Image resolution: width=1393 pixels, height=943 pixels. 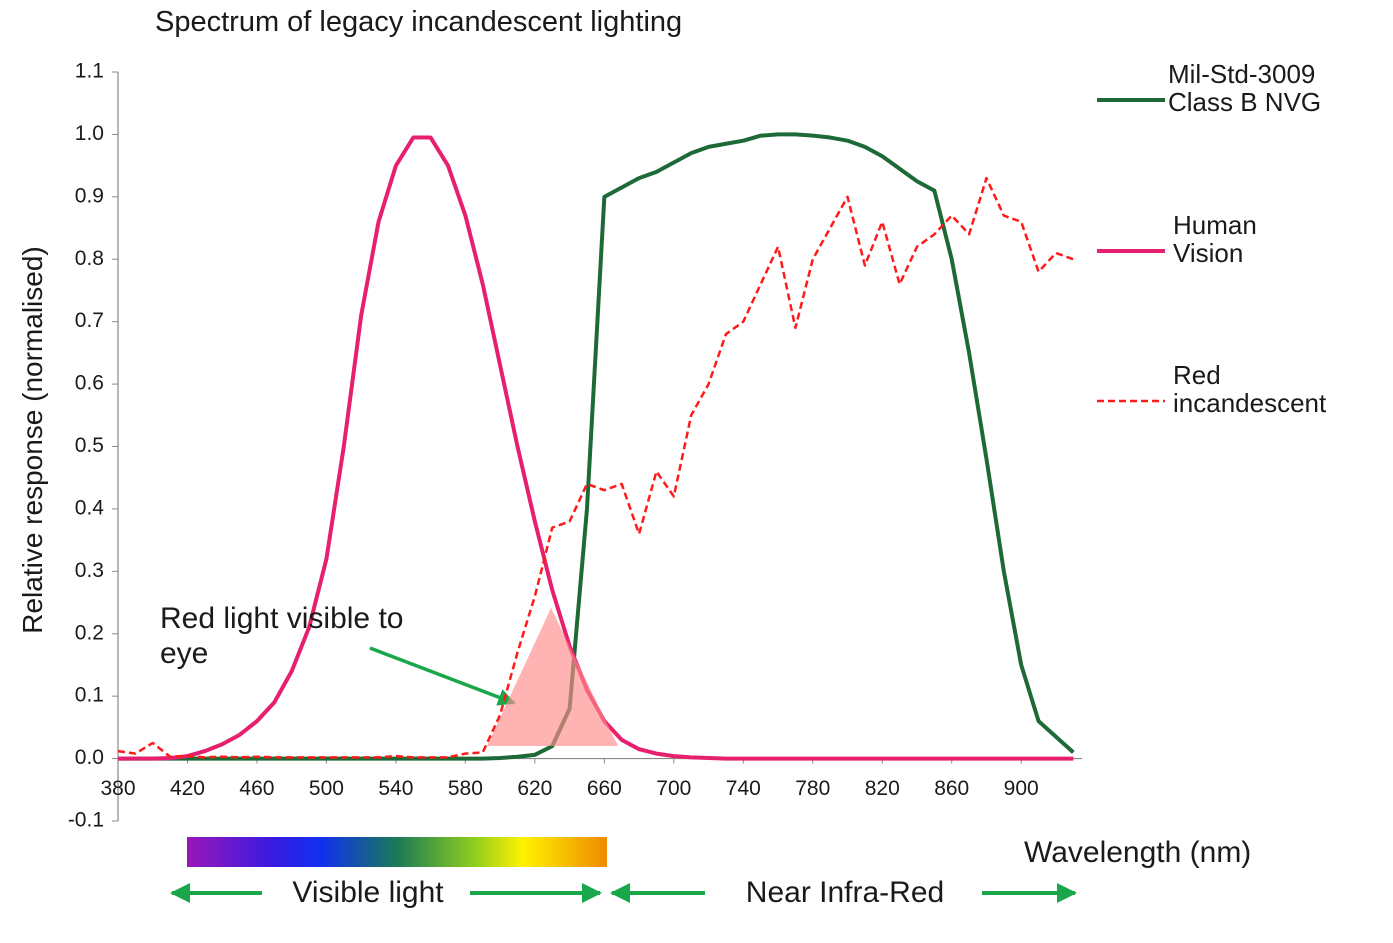 I want to click on x-tick-label: 620, so click(x=534, y=788).